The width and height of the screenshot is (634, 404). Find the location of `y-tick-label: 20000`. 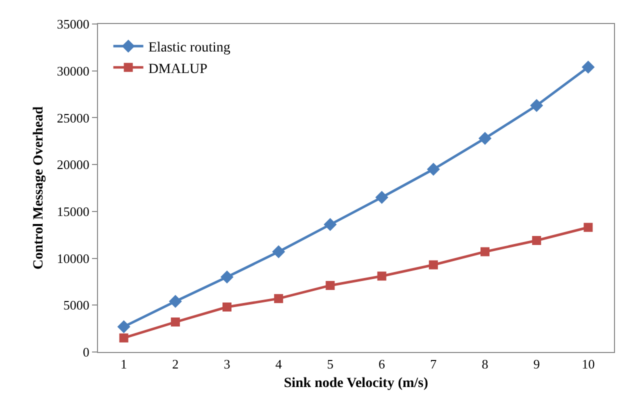

y-tick-label: 20000 is located at coordinates (73, 164).